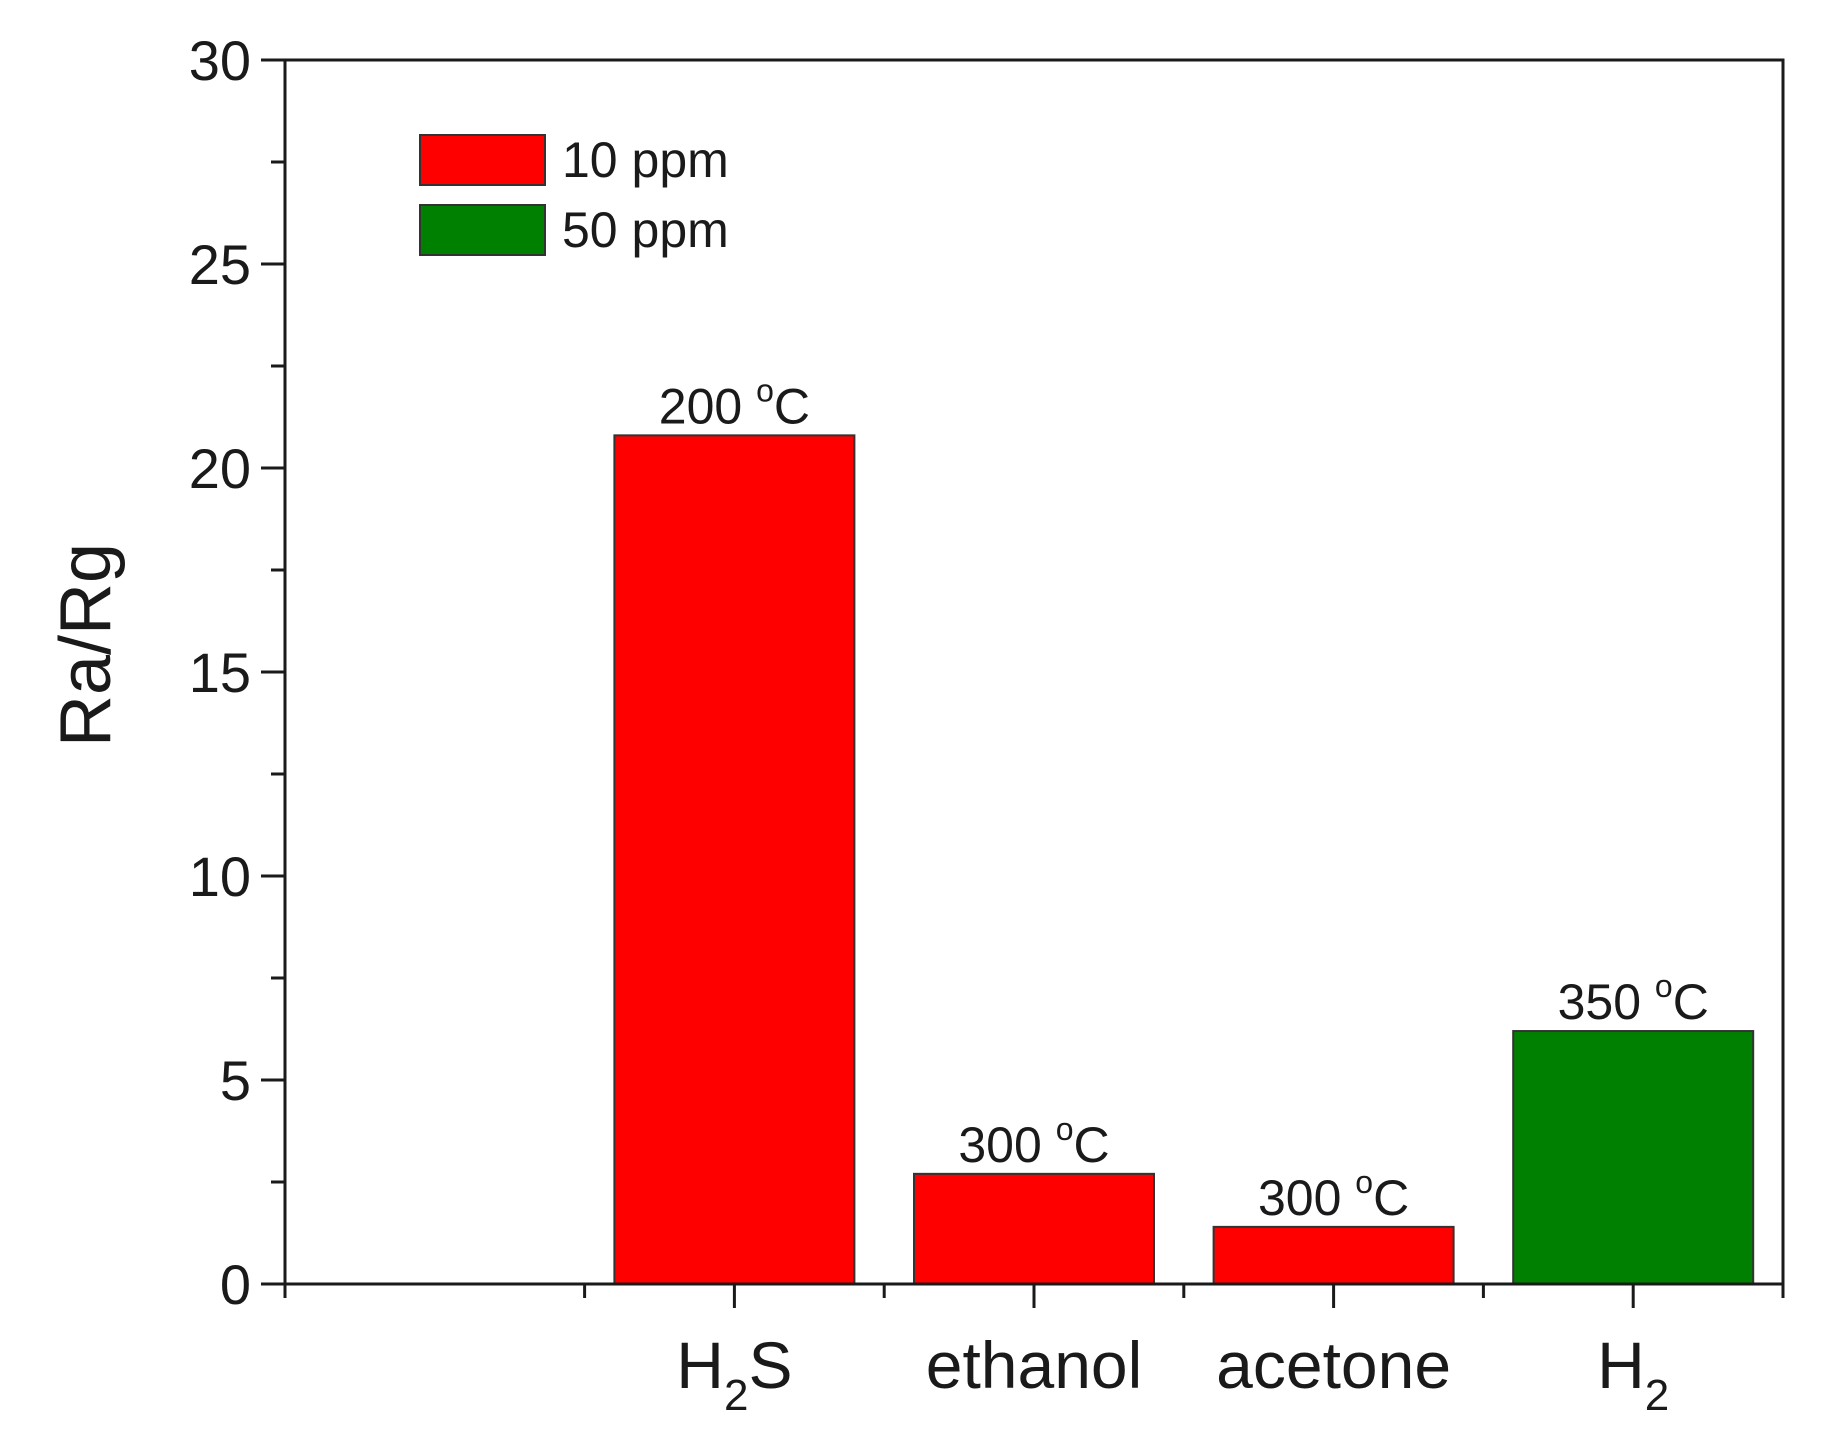 This screenshot has width=1824, height=1442. I want to click on legend: 10 ppm 50 ppm, so click(574, 195).